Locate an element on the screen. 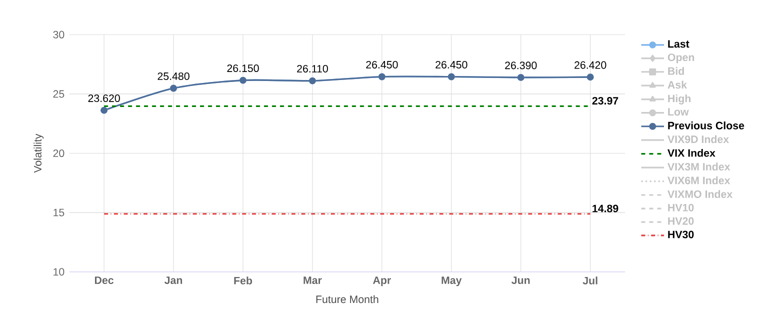 This screenshot has width=777, height=320. x-tick-label: Feb is located at coordinates (243, 280).